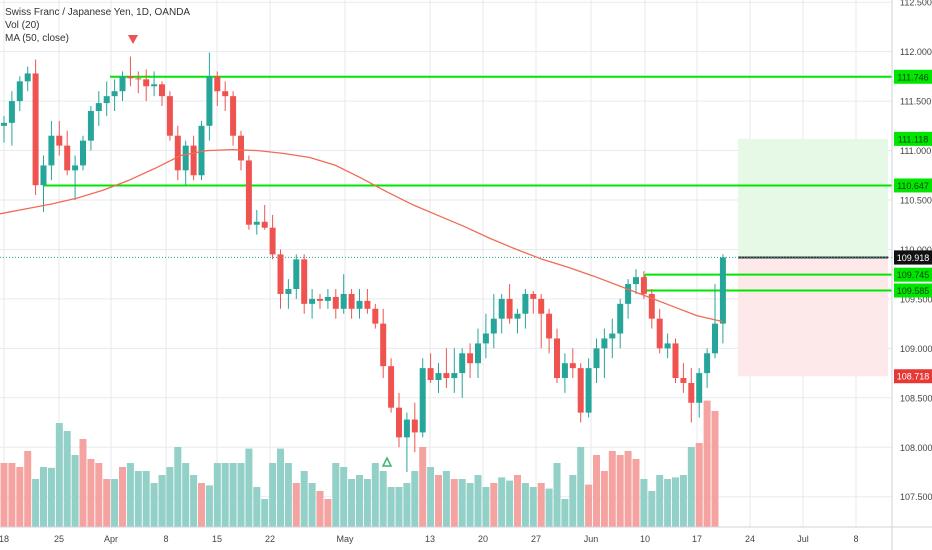  Describe the element at coordinates (916, 52) in the screenshot. I see `price-tick-label: 112.000` at that location.